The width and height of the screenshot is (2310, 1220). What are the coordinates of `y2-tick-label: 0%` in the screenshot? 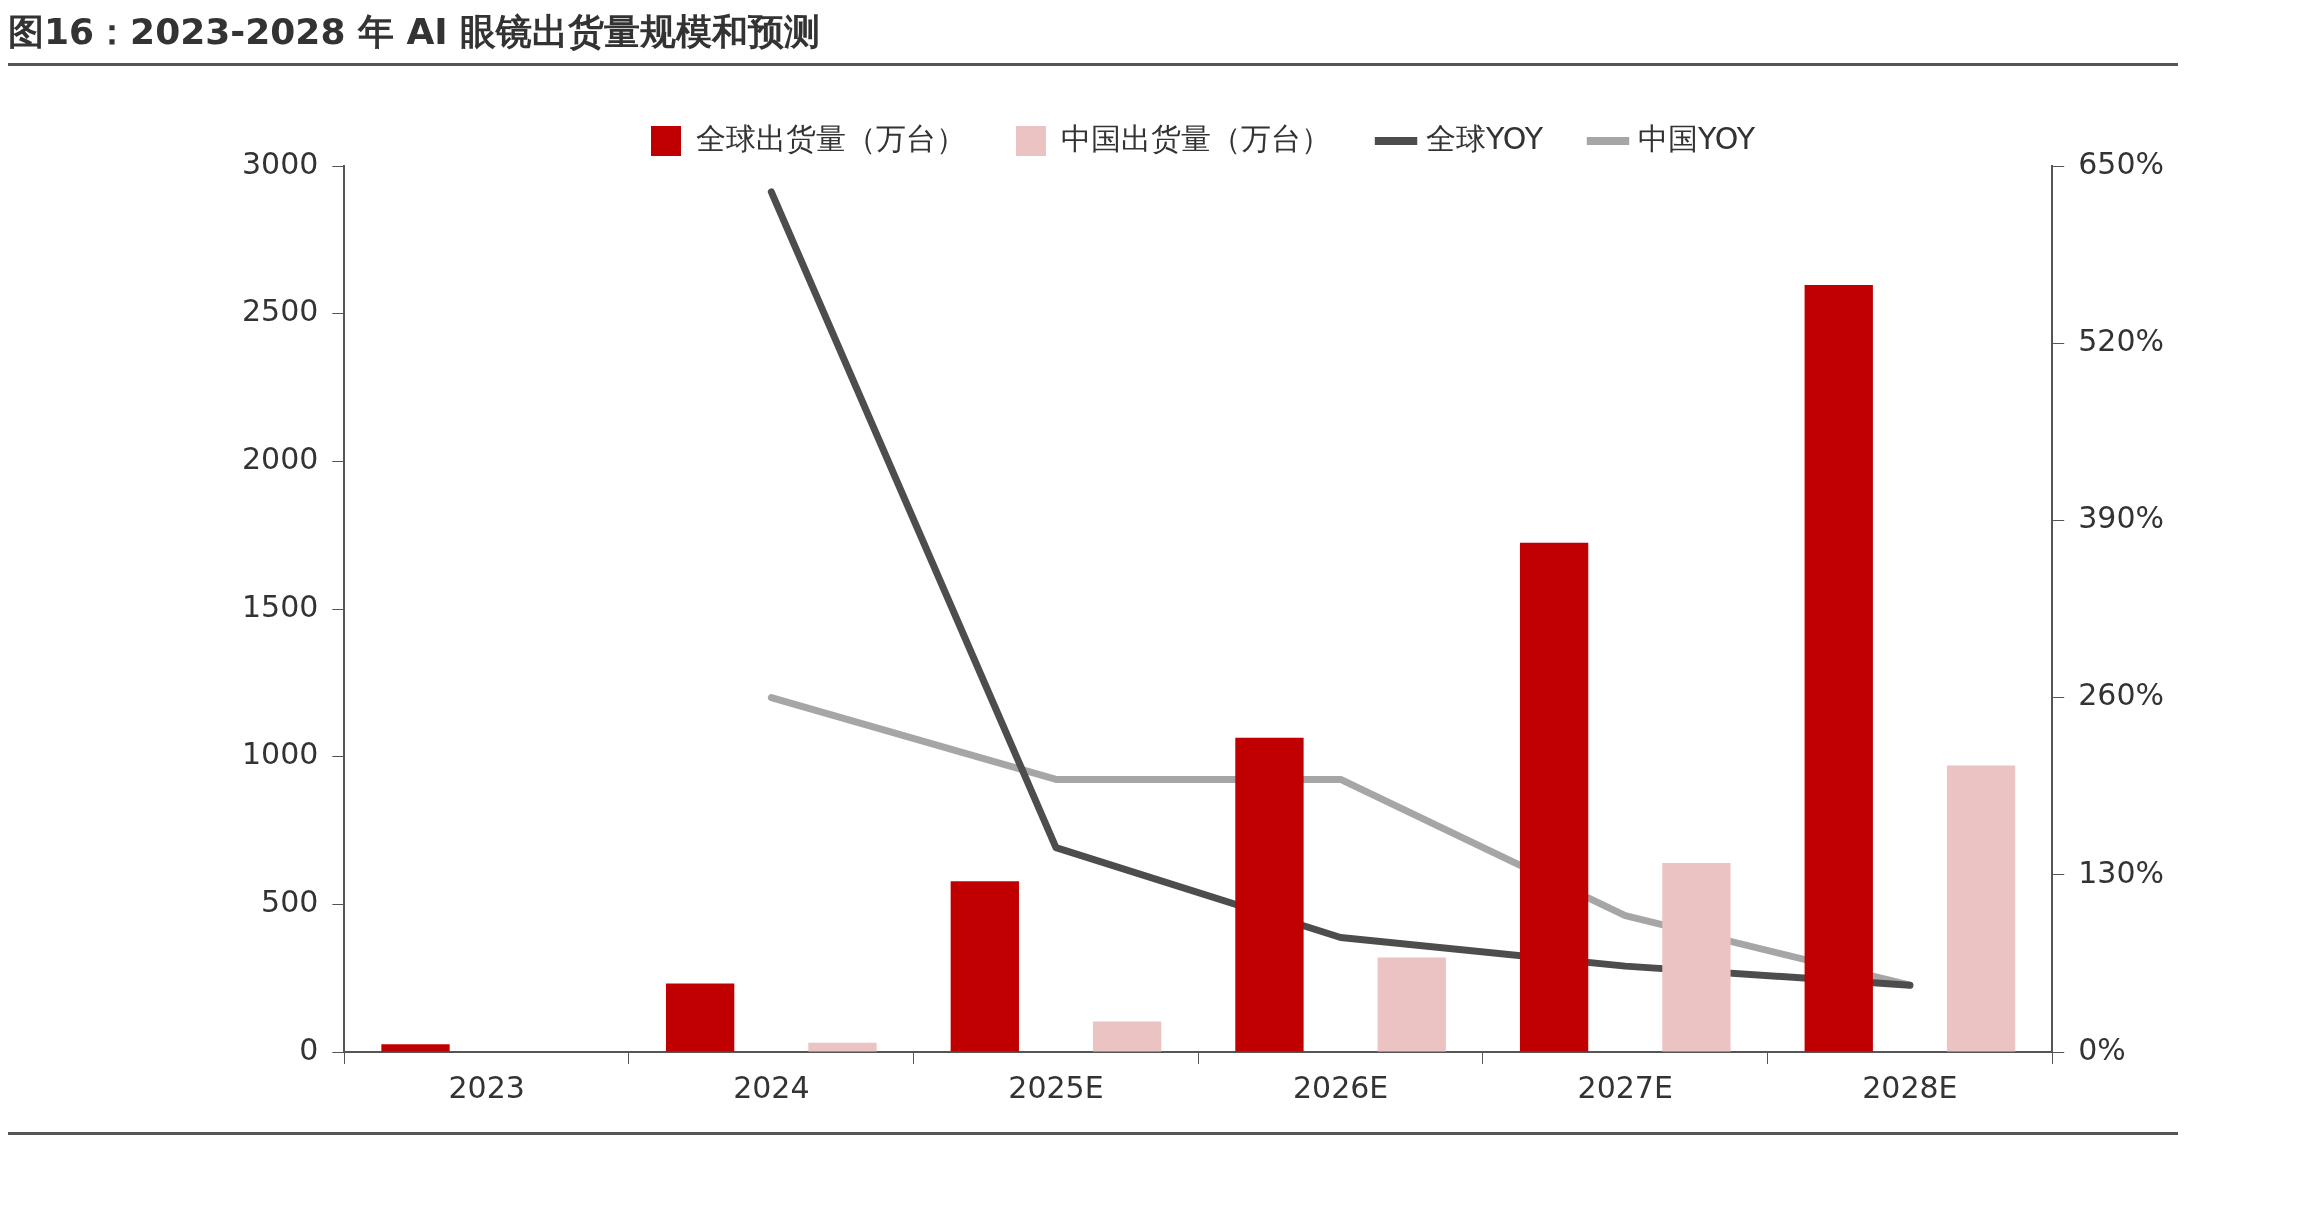 It's located at (2102, 1049).